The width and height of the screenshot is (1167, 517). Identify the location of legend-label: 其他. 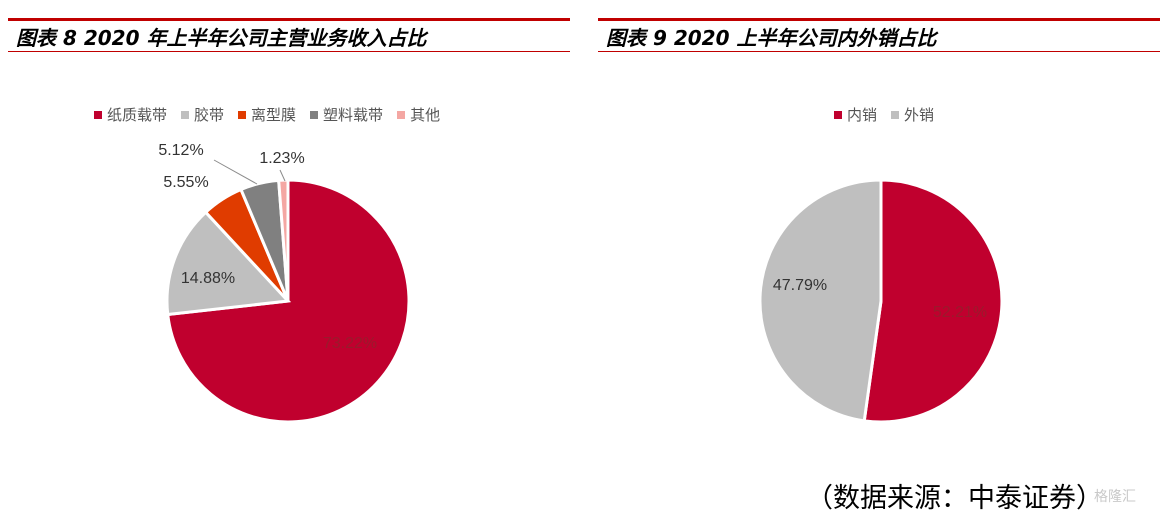
(425, 115).